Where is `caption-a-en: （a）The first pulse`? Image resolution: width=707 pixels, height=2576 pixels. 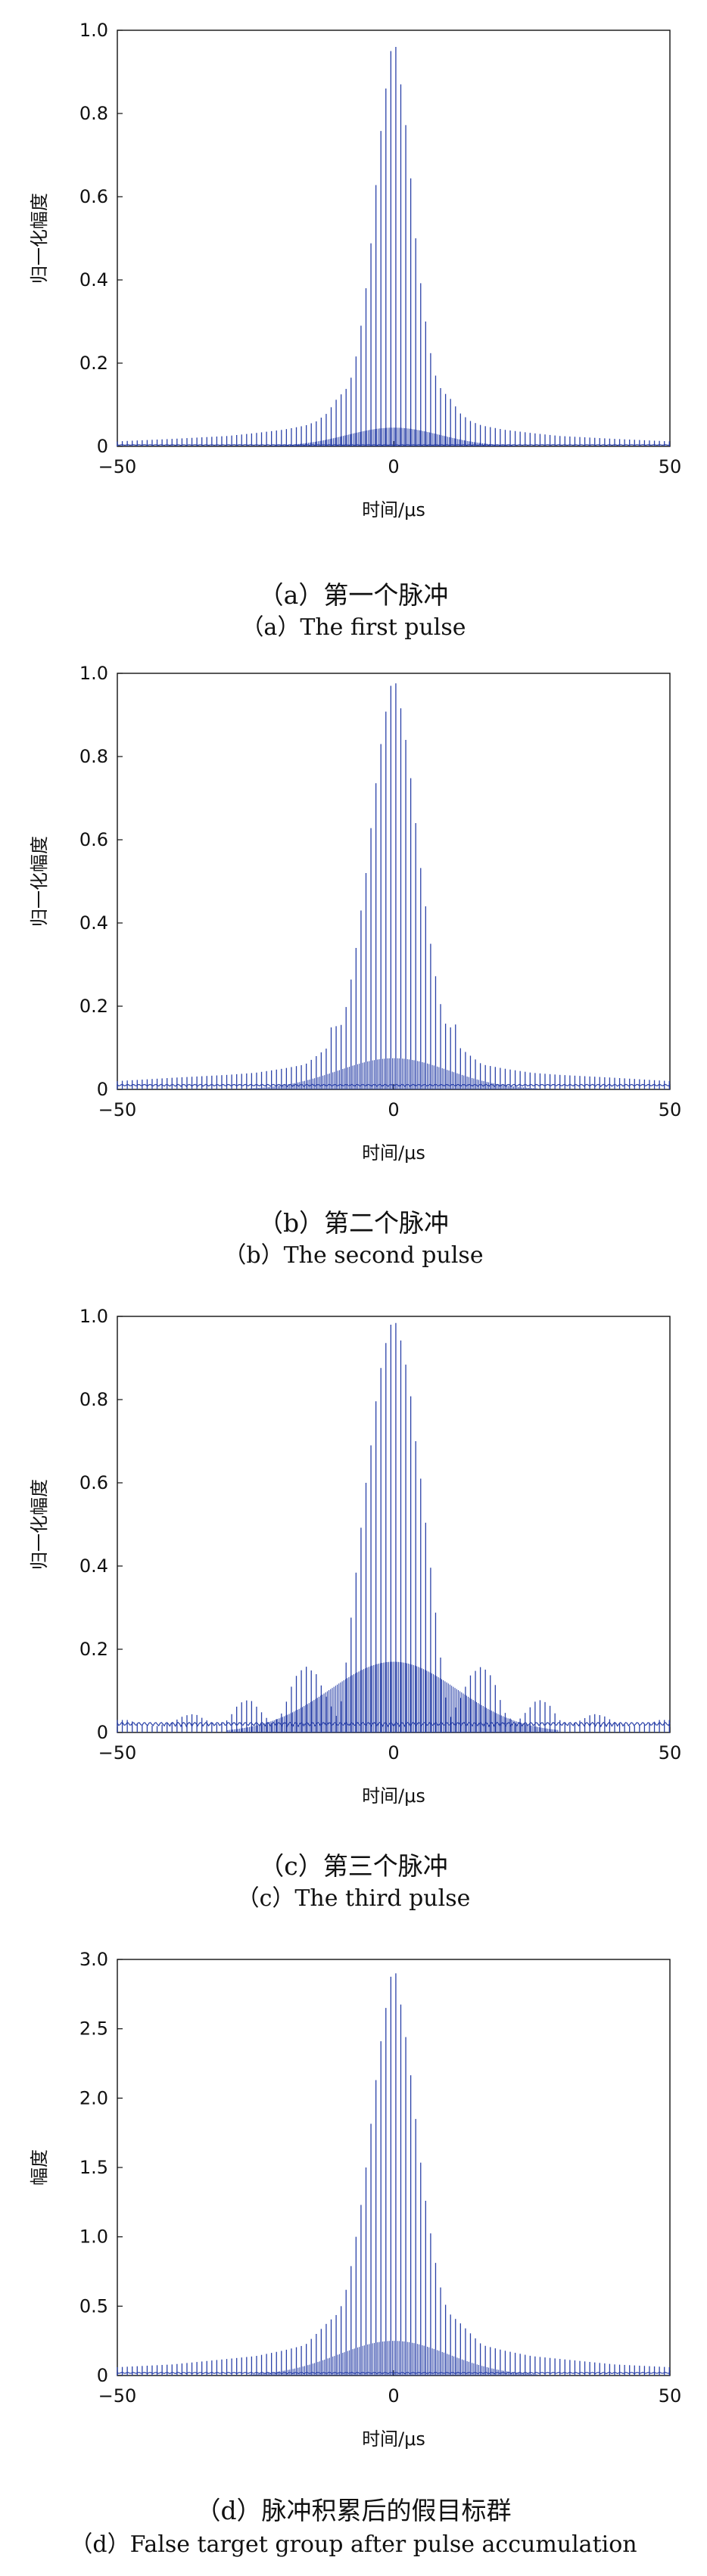 caption-a-en: （a）The first pulse is located at coordinates (354, 627).